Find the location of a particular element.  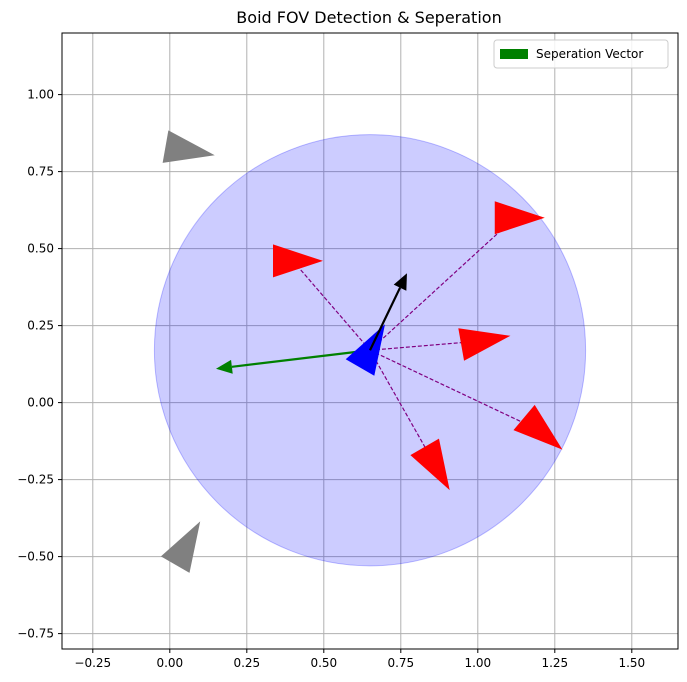

x-tick-label-4: 0.75 is located at coordinates (400, 663).